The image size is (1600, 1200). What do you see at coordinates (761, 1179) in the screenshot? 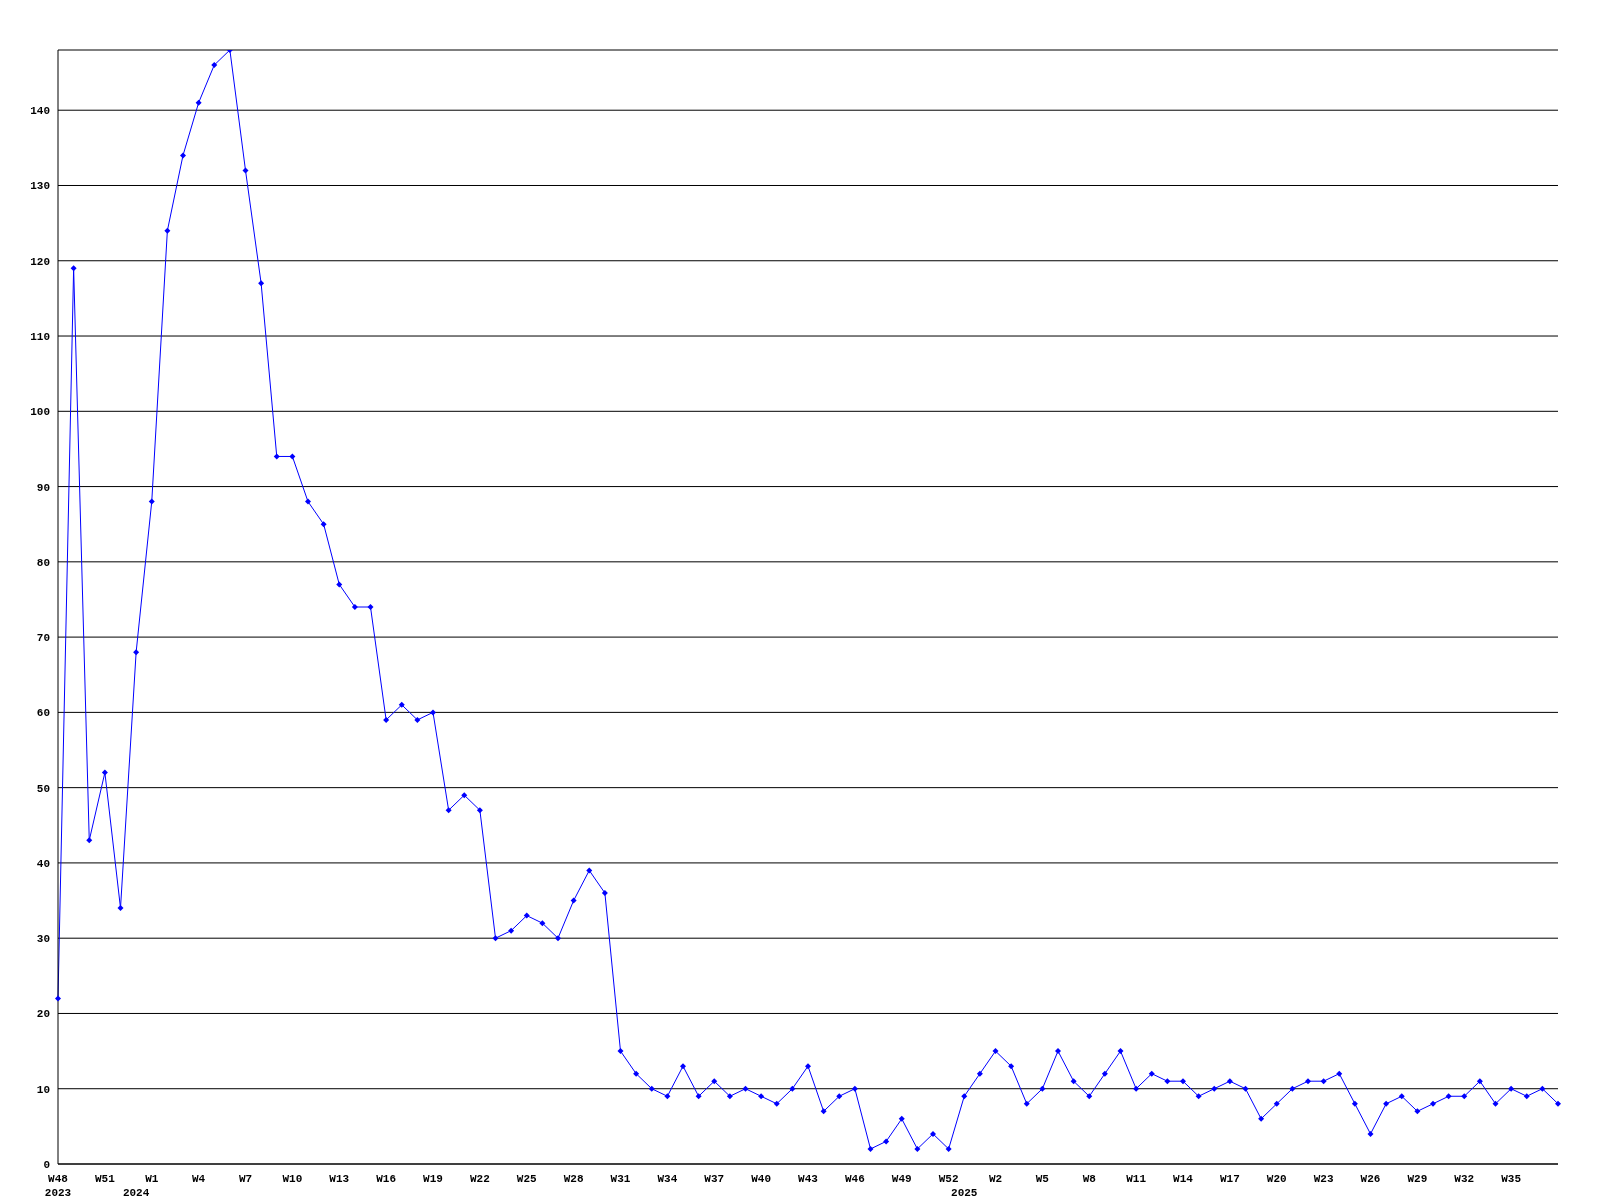
I see `x-tick-label: W40` at bounding box center [761, 1179].